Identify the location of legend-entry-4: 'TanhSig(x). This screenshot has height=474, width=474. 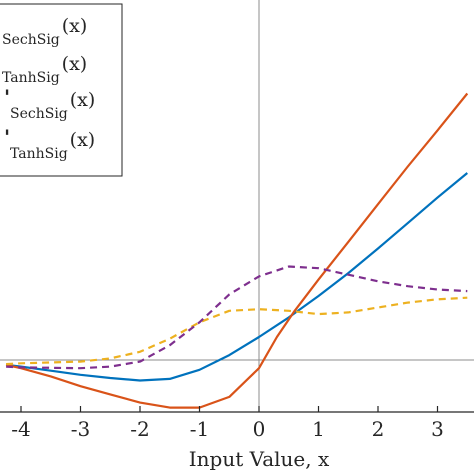
(49, 143).